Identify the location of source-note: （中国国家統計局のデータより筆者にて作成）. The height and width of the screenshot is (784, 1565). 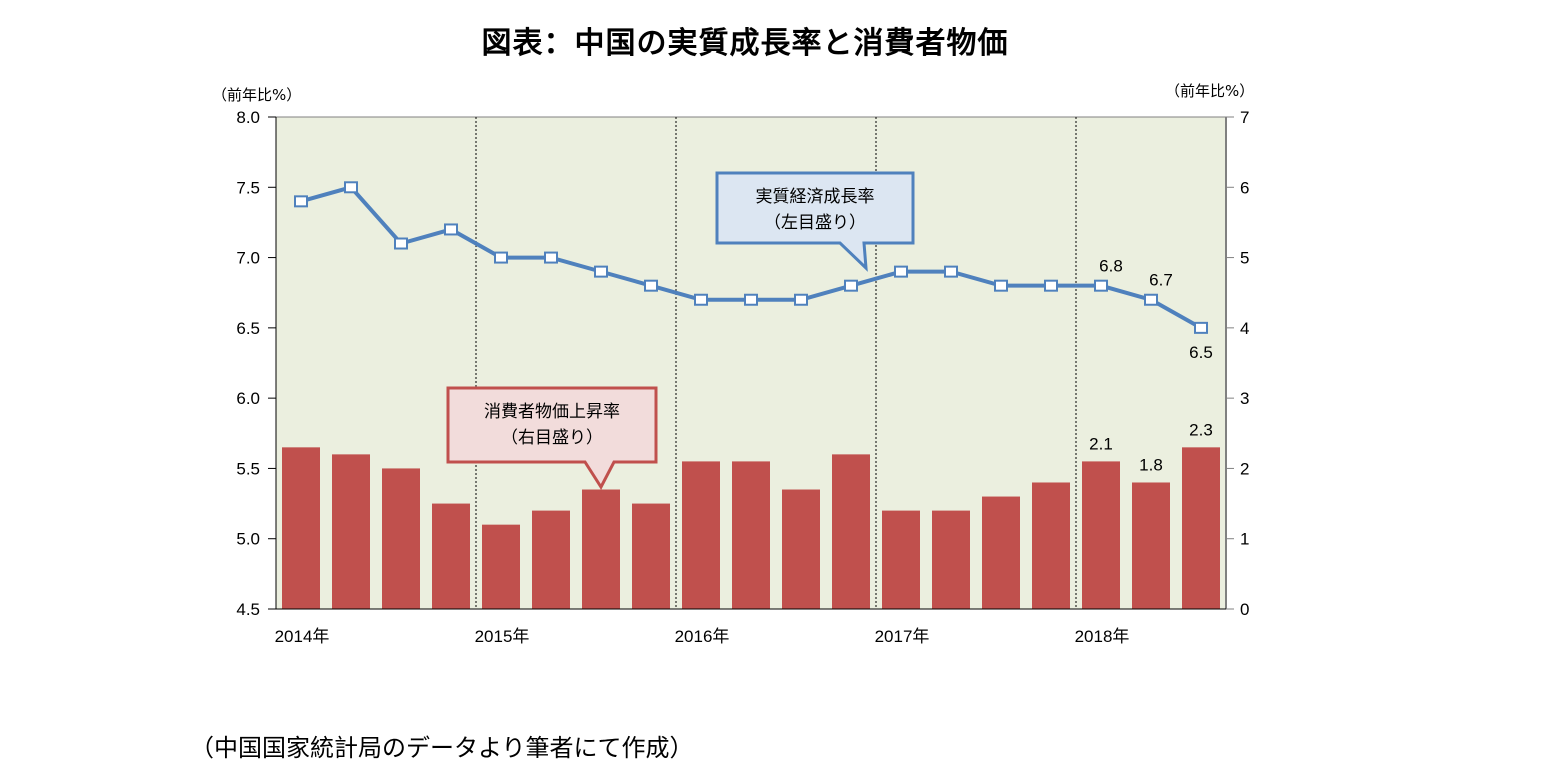
(442, 748).